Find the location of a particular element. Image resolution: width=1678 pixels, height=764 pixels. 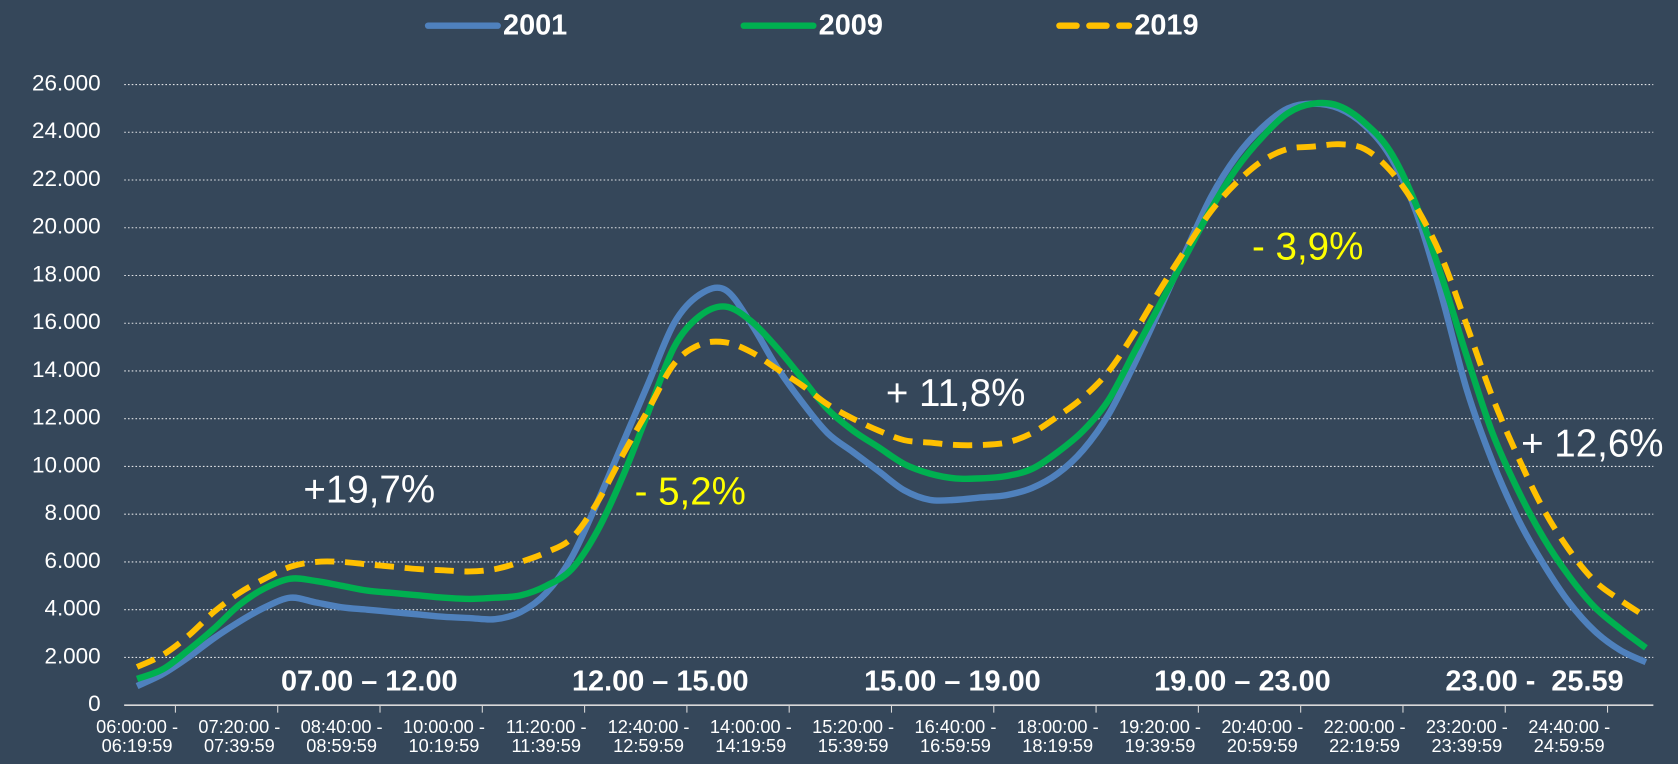

x-tick-label-box: 23:20:00 - 23:39:59 is located at coordinates (1466, 737).